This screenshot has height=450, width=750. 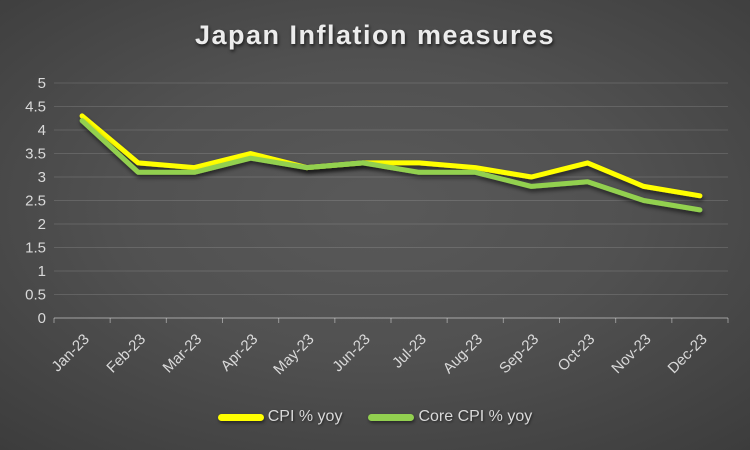 I want to click on legend-item-core-cpi: Core CPI % yoy, so click(x=450, y=417).